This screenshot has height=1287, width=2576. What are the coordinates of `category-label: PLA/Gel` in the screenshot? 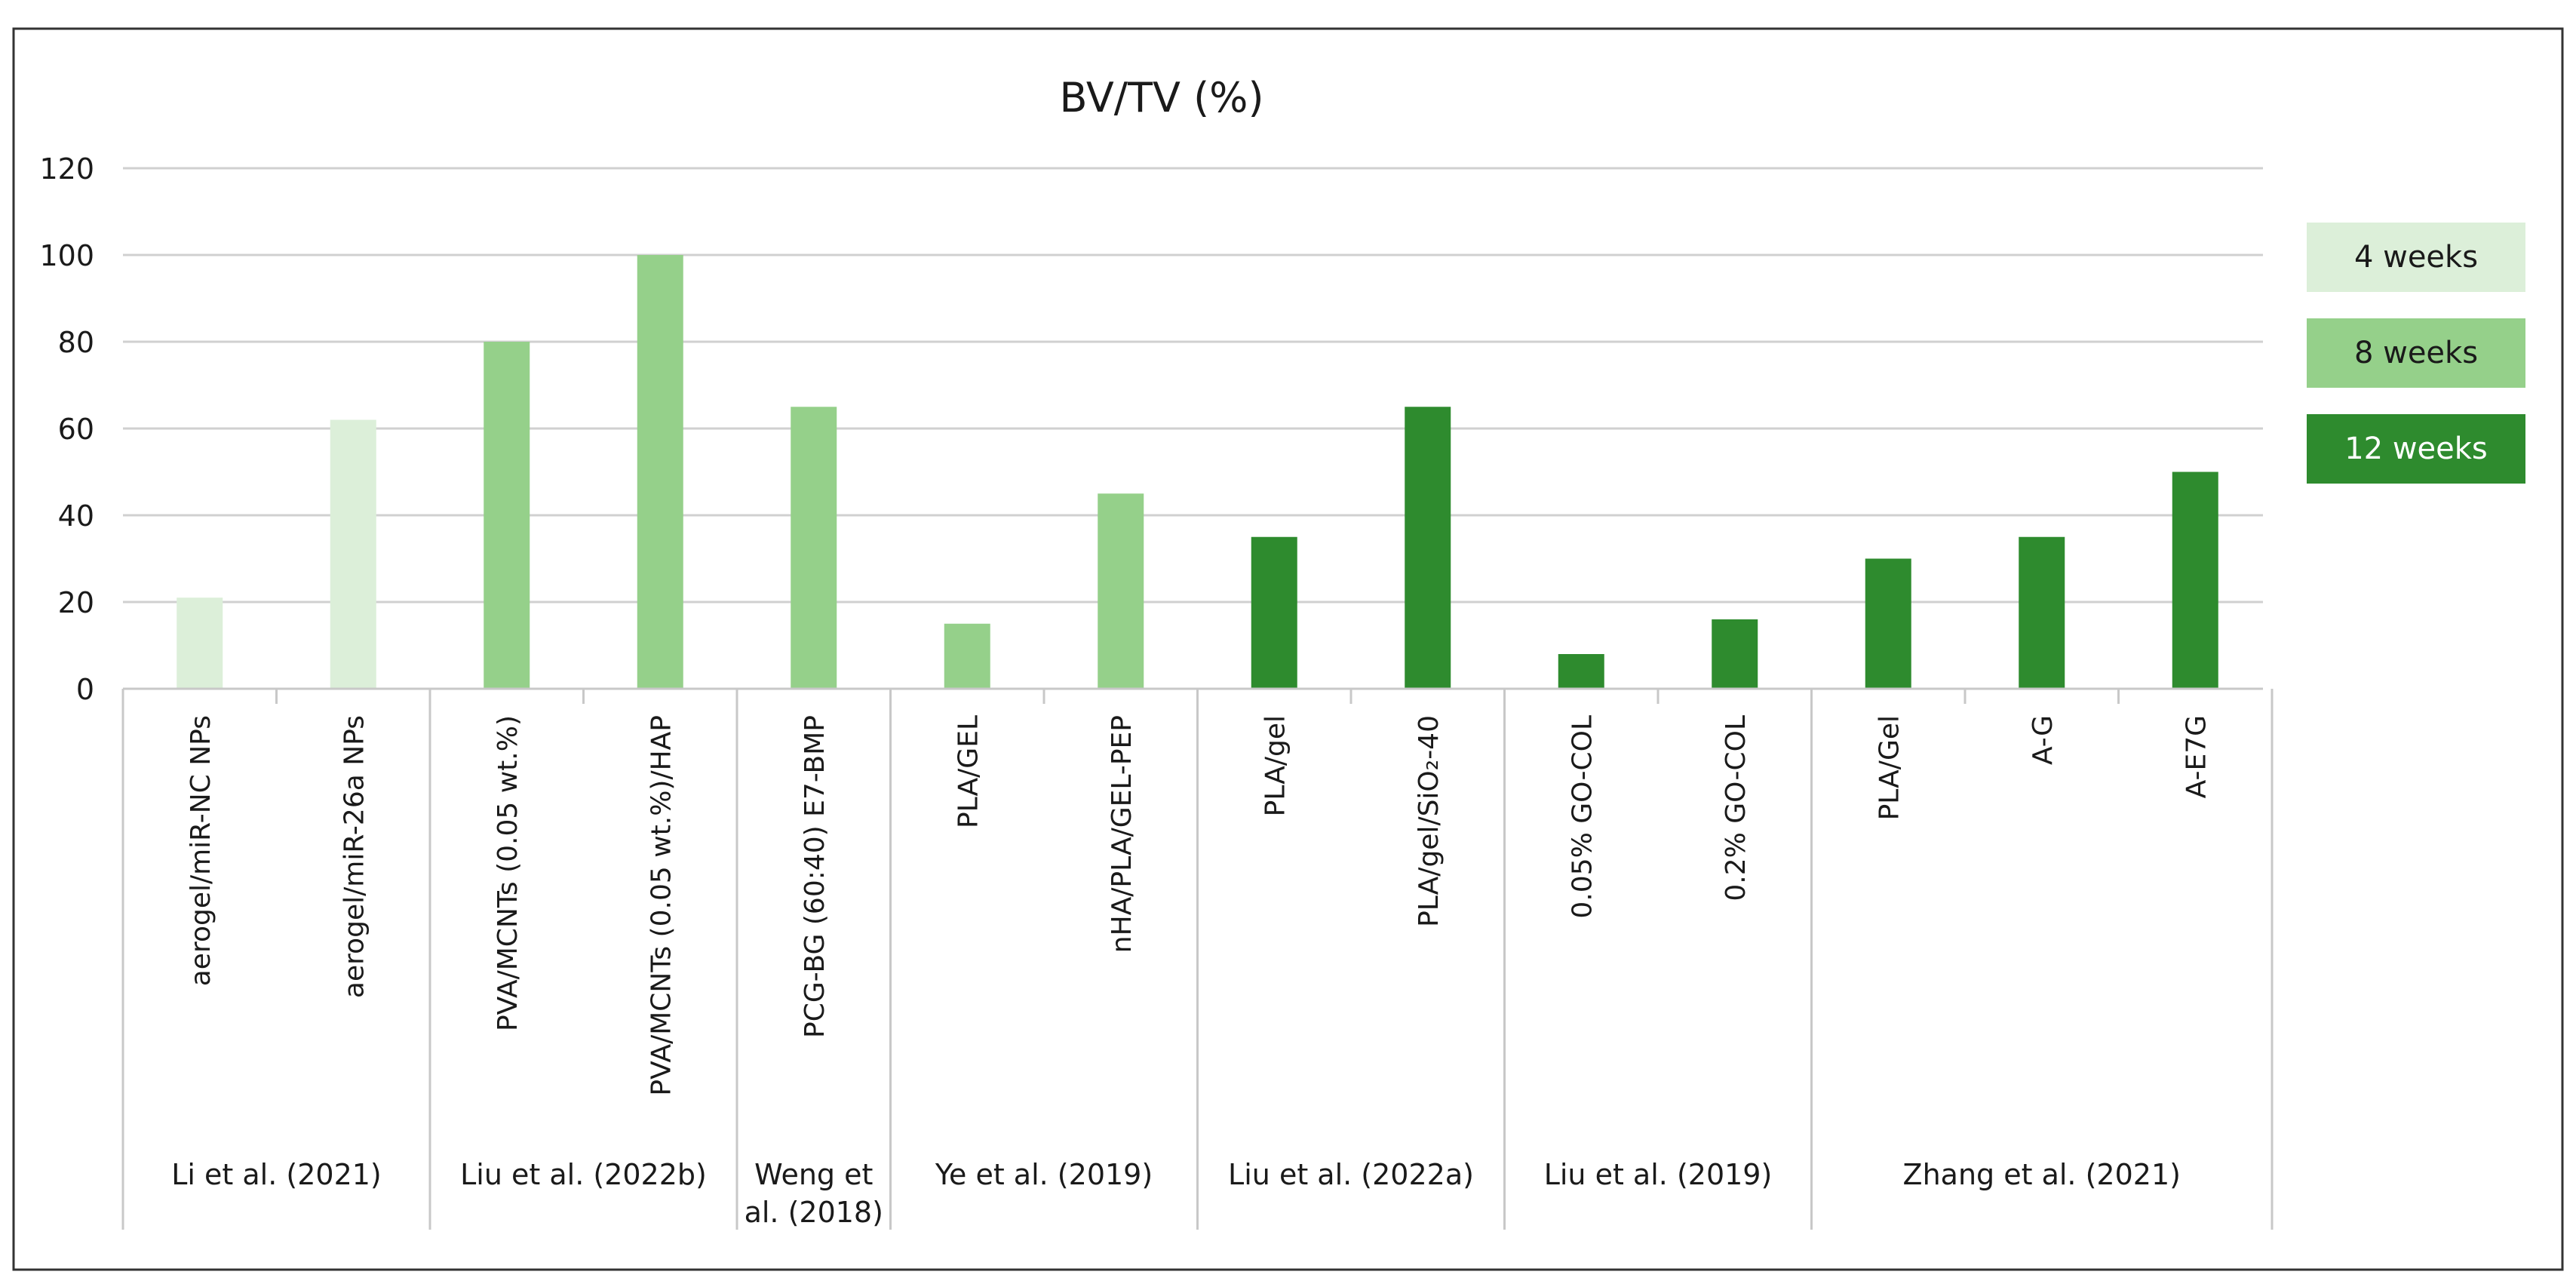 It's located at (1889, 767).